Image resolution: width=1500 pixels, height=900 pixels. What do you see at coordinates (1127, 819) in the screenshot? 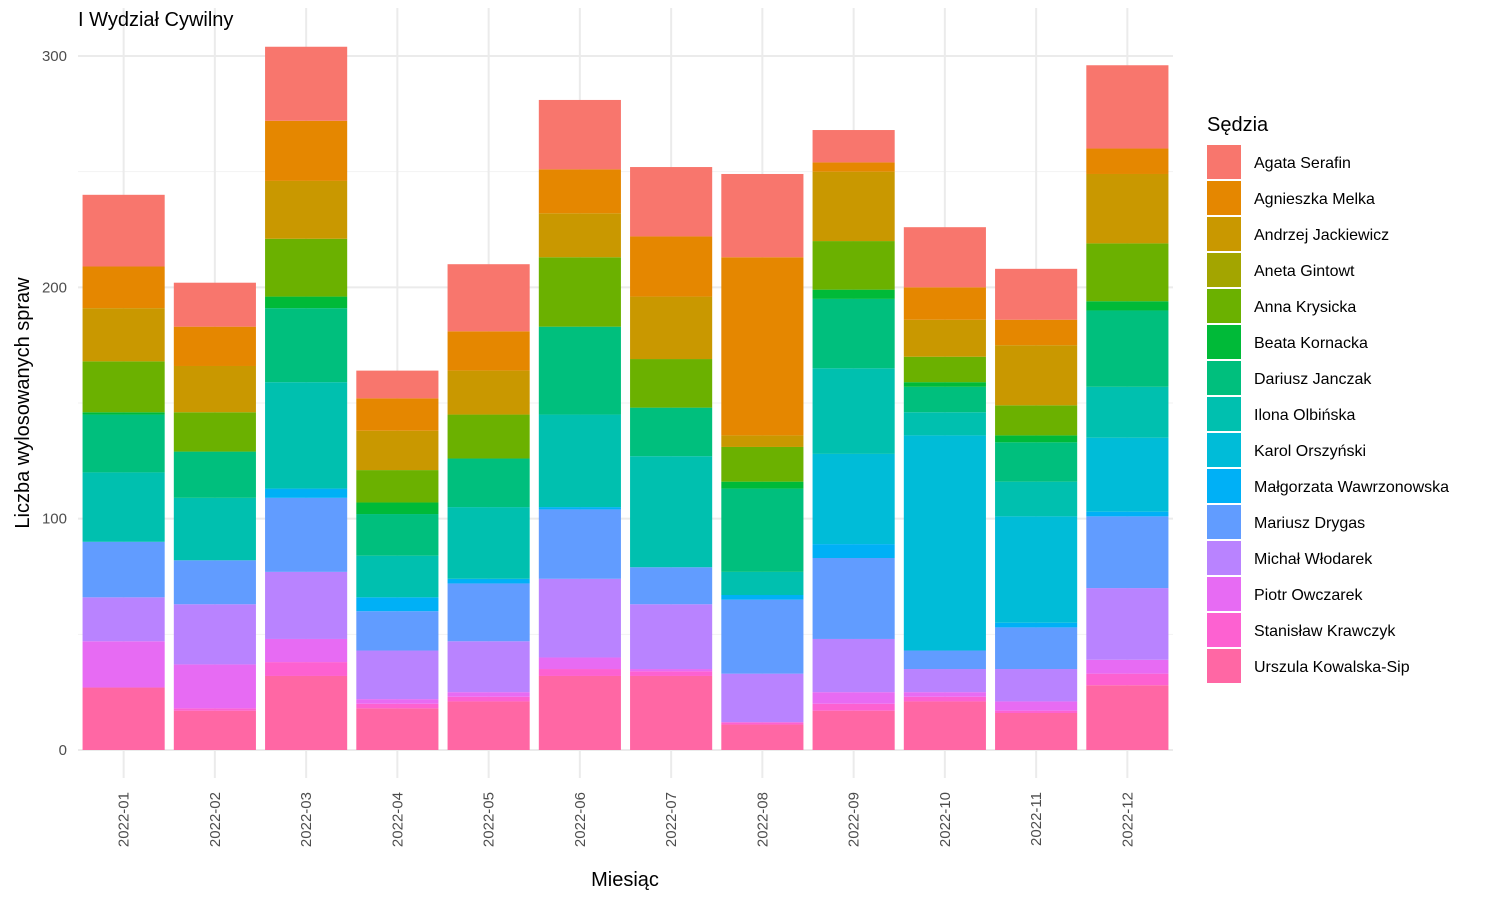
I see `x-tick-label: 2022-12` at bounding box center [1127, 819].